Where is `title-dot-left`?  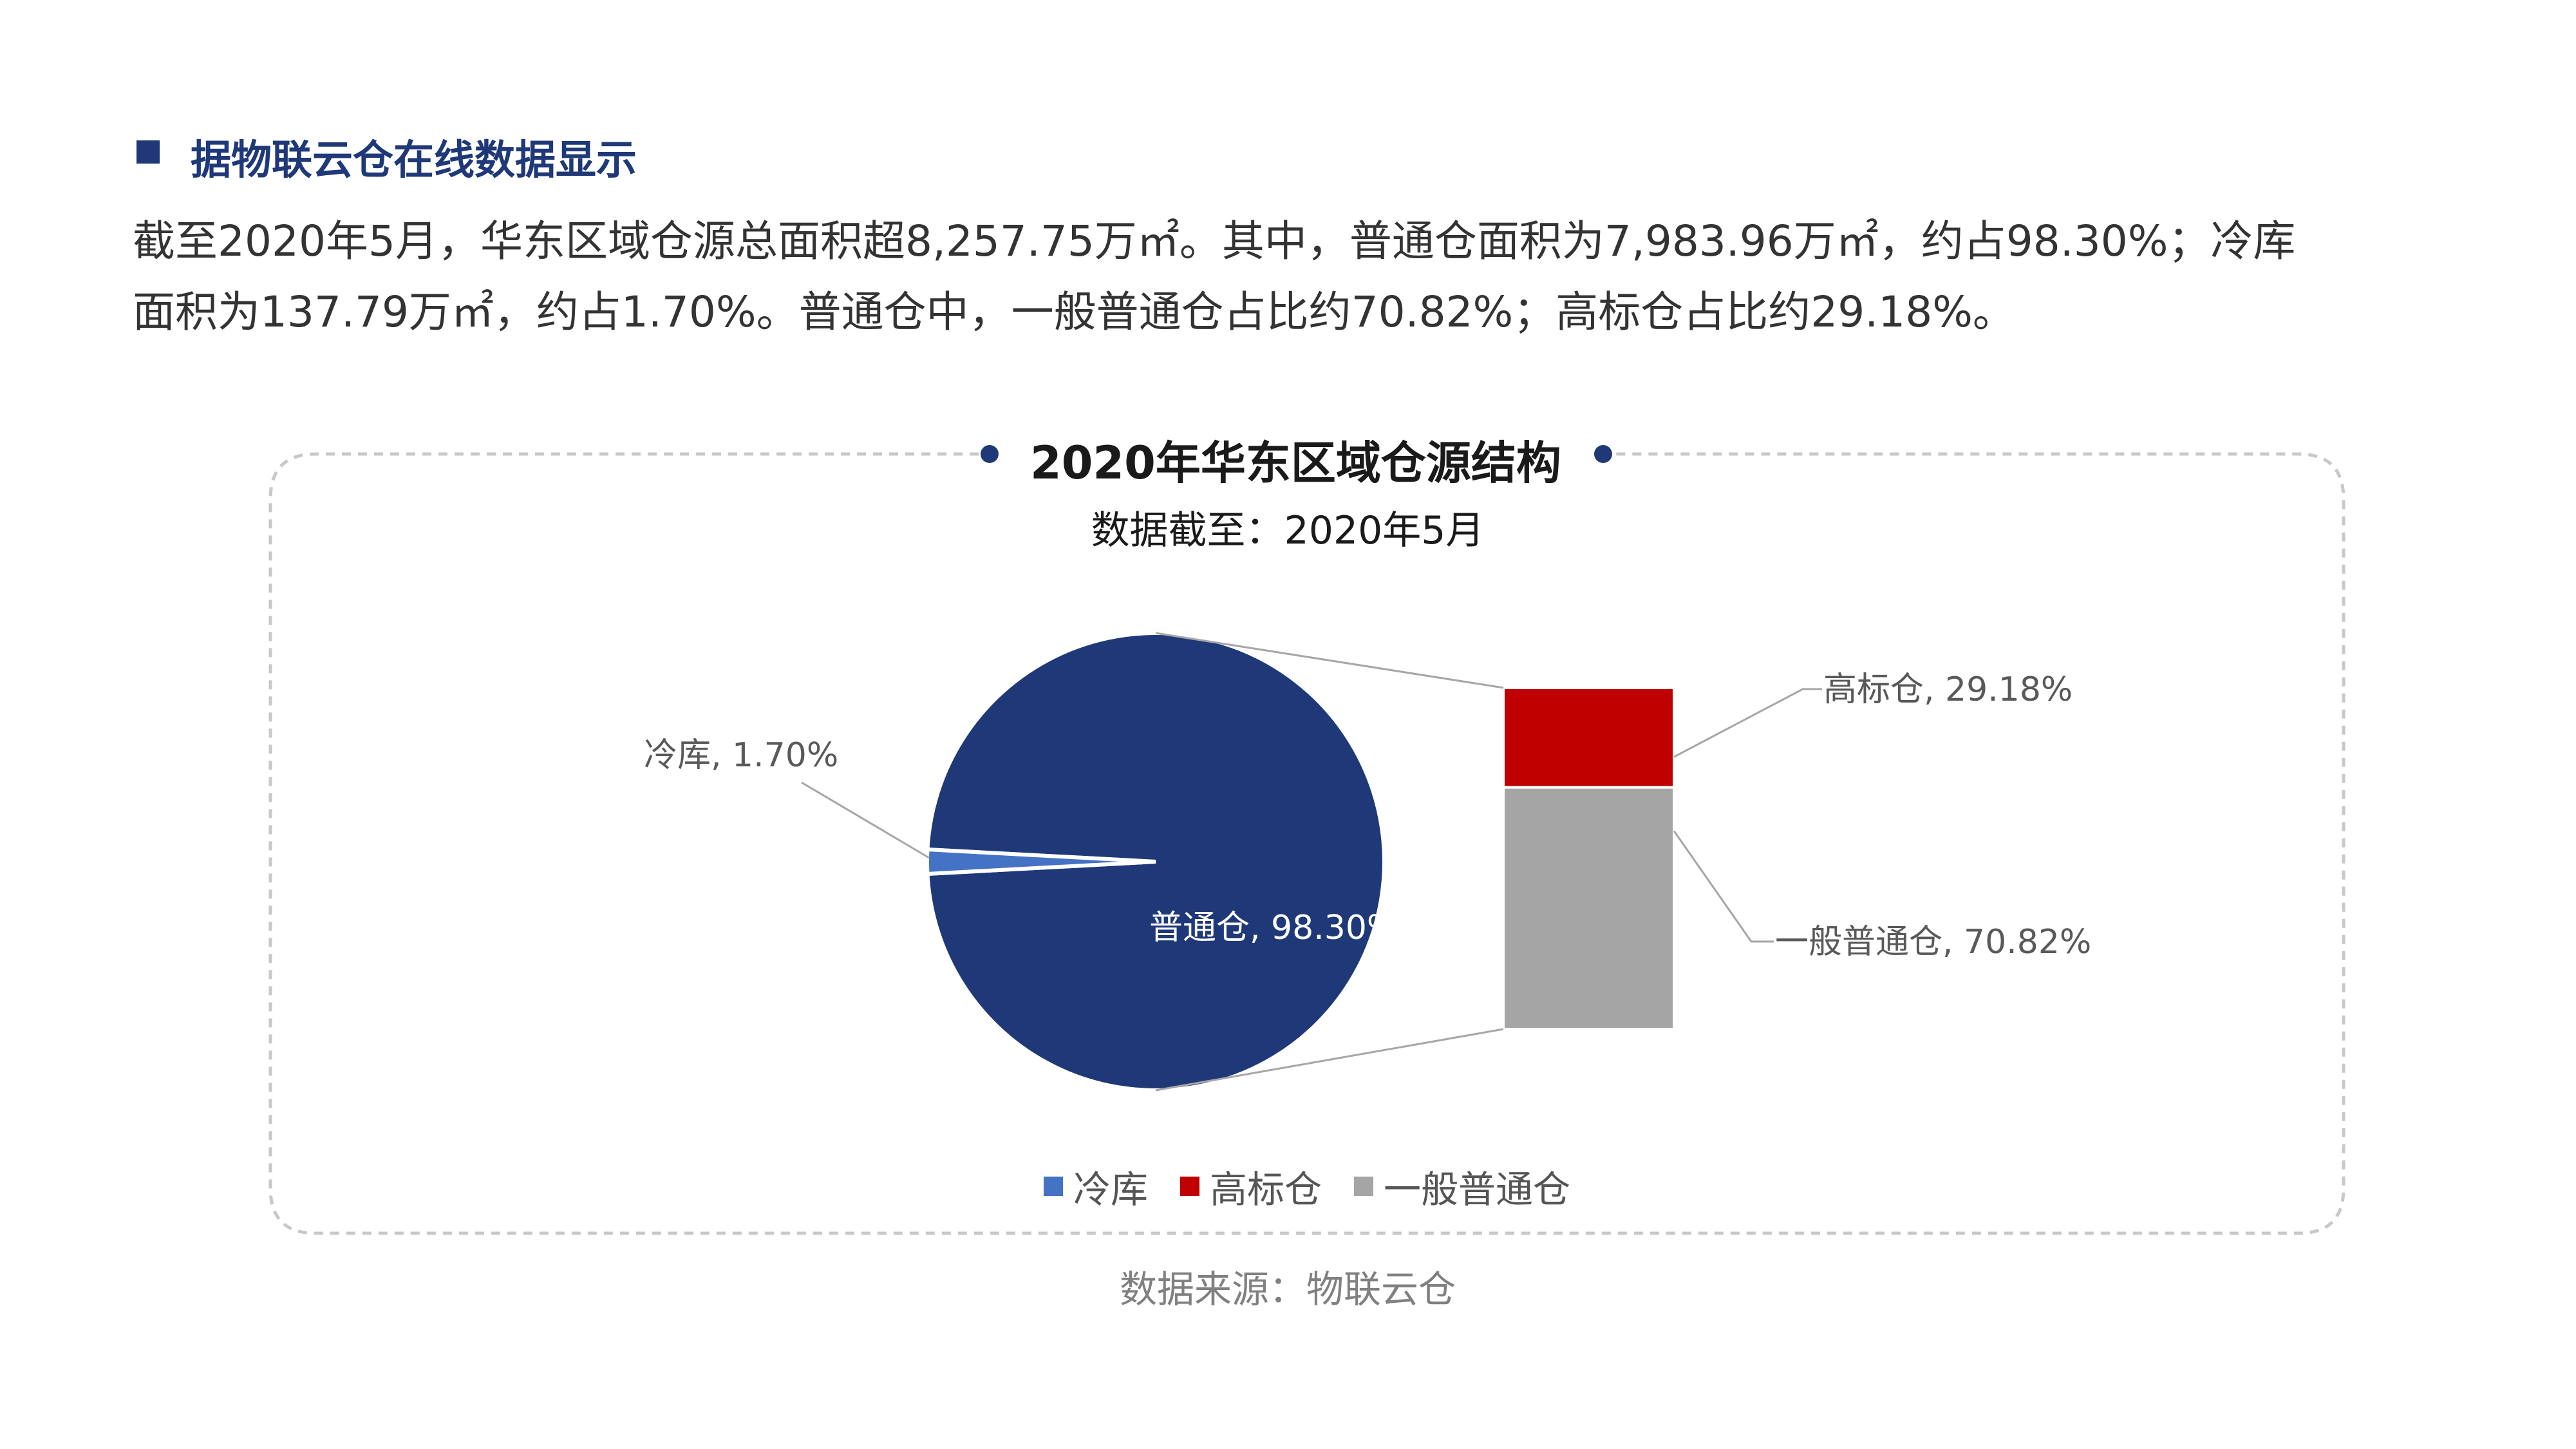 title-dot-left is located at coordinates (990, 454).